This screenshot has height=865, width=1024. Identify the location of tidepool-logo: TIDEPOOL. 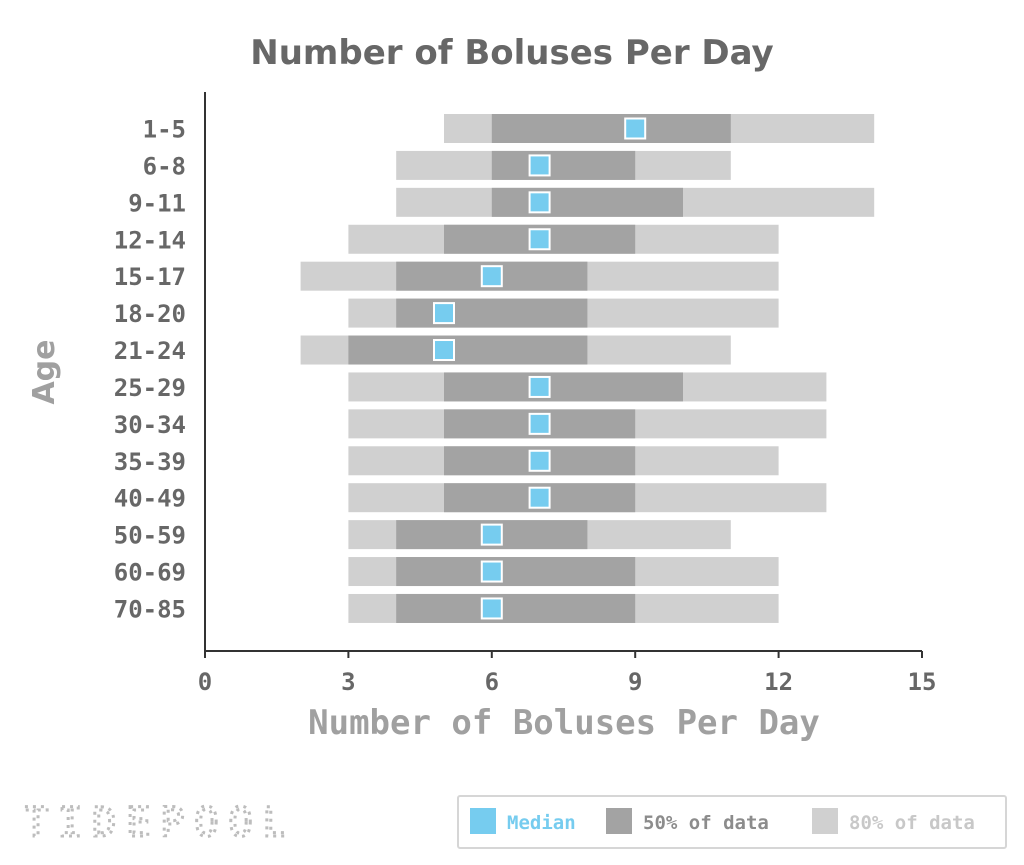
(160, 823).